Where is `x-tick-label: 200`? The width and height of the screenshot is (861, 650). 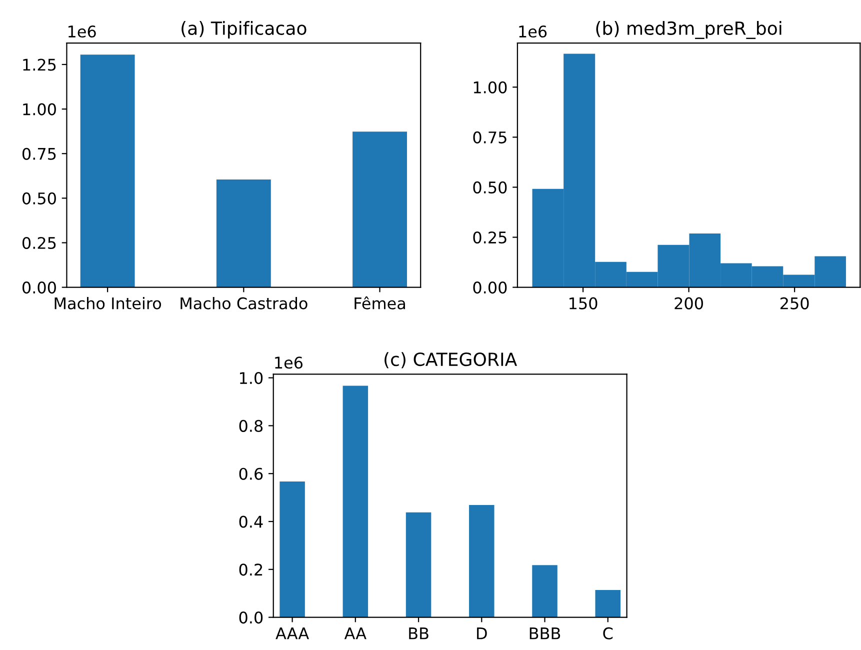 x-tick-label: 200 is located at coordinates (688, 303).